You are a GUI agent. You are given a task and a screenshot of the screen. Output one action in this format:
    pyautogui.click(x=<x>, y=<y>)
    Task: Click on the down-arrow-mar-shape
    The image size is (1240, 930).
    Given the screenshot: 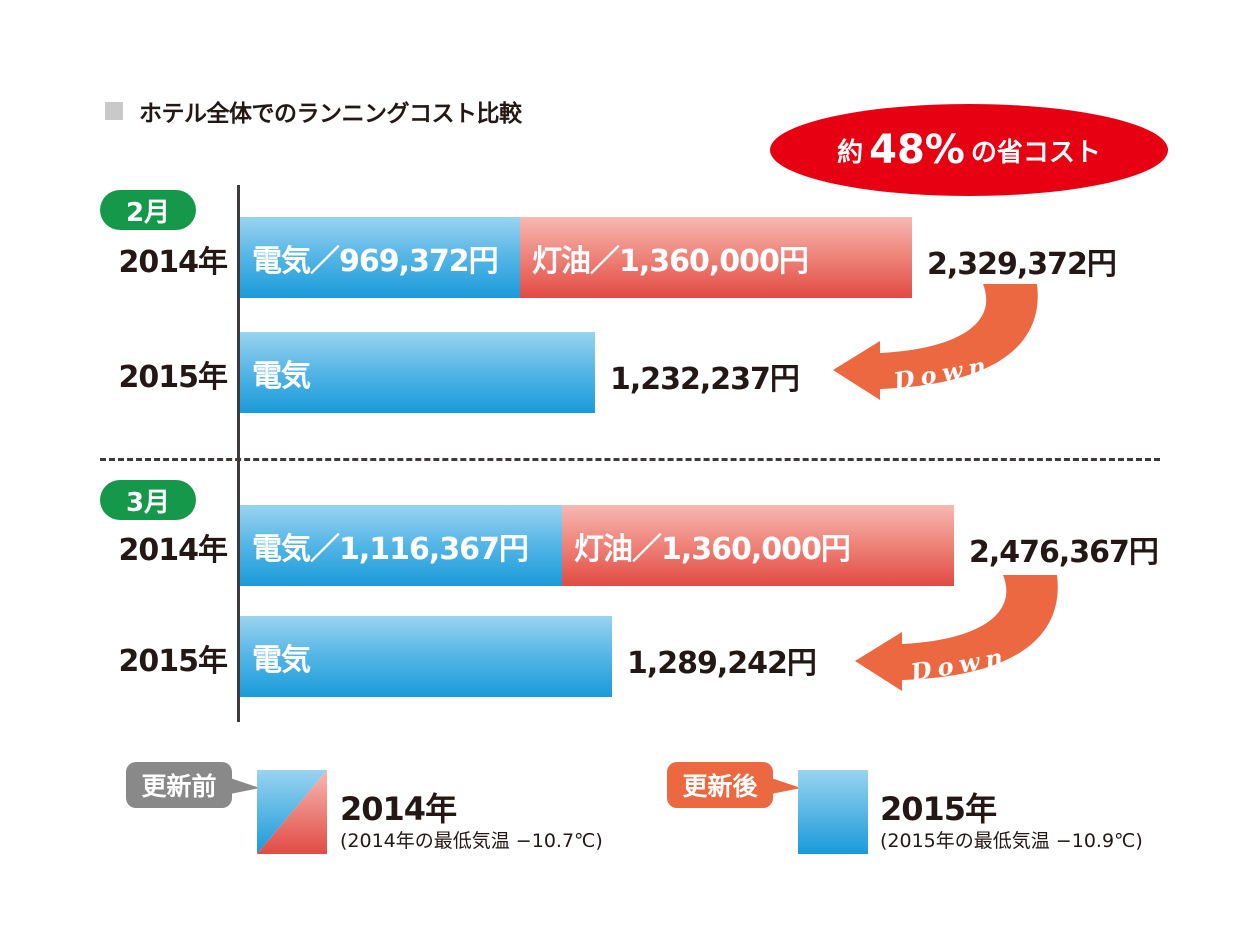 What is the action you would take?
    pyautogui.click(x=956, y=633)
    